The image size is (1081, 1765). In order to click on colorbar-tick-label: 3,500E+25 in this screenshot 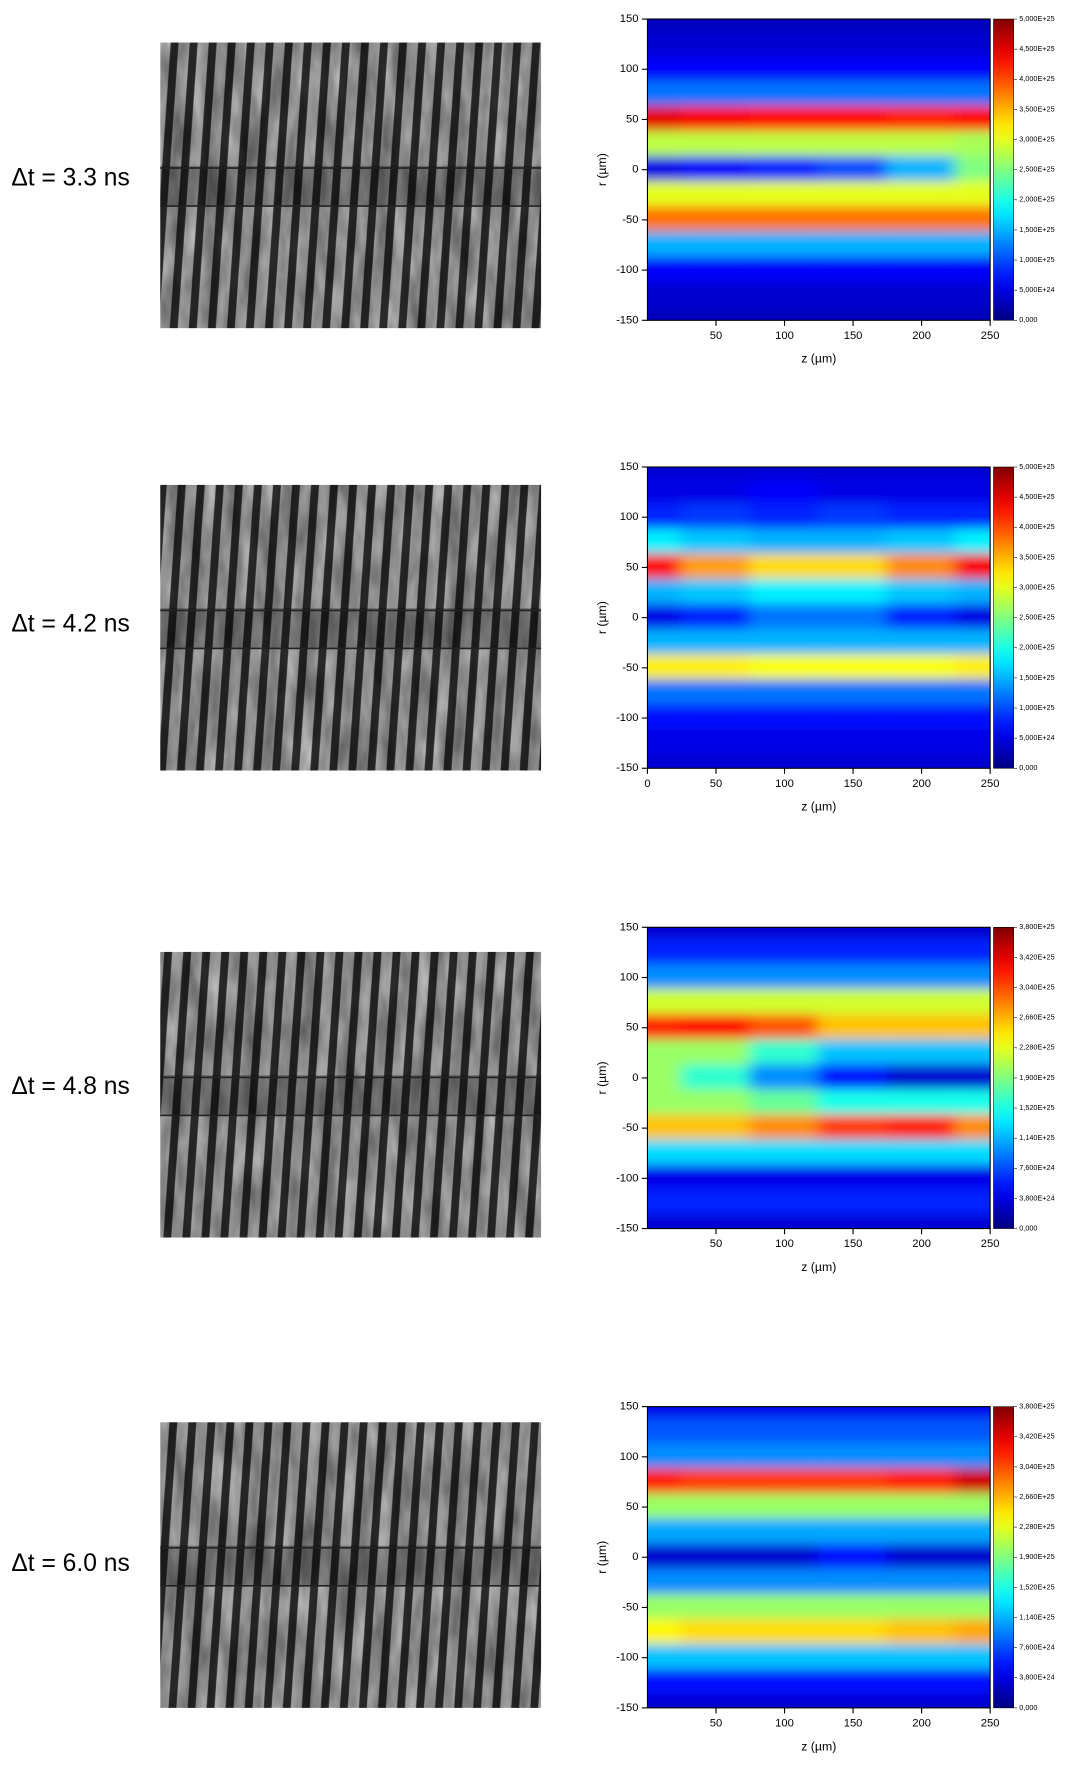, I will do `click(1036, 556)`.